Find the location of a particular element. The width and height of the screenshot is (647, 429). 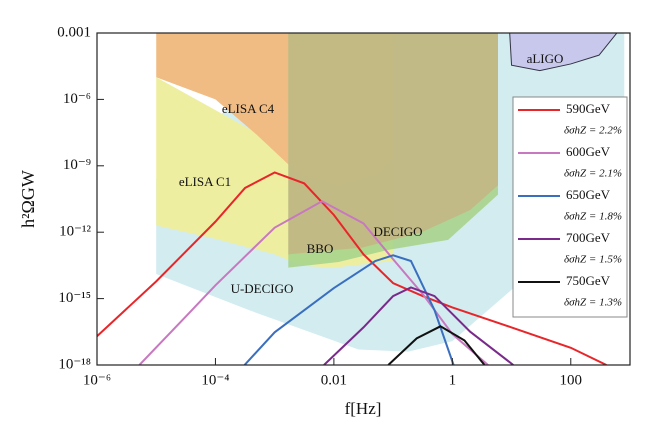

region is located at coordinates (563, 52).